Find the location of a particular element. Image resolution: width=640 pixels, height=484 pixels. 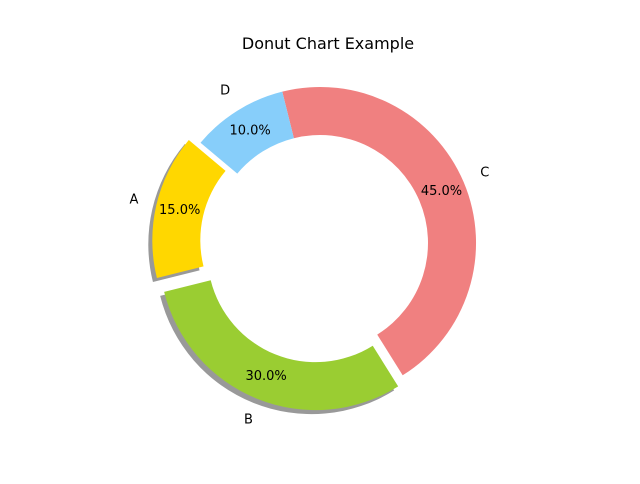

slice-b is located at coordinates (281, 345).